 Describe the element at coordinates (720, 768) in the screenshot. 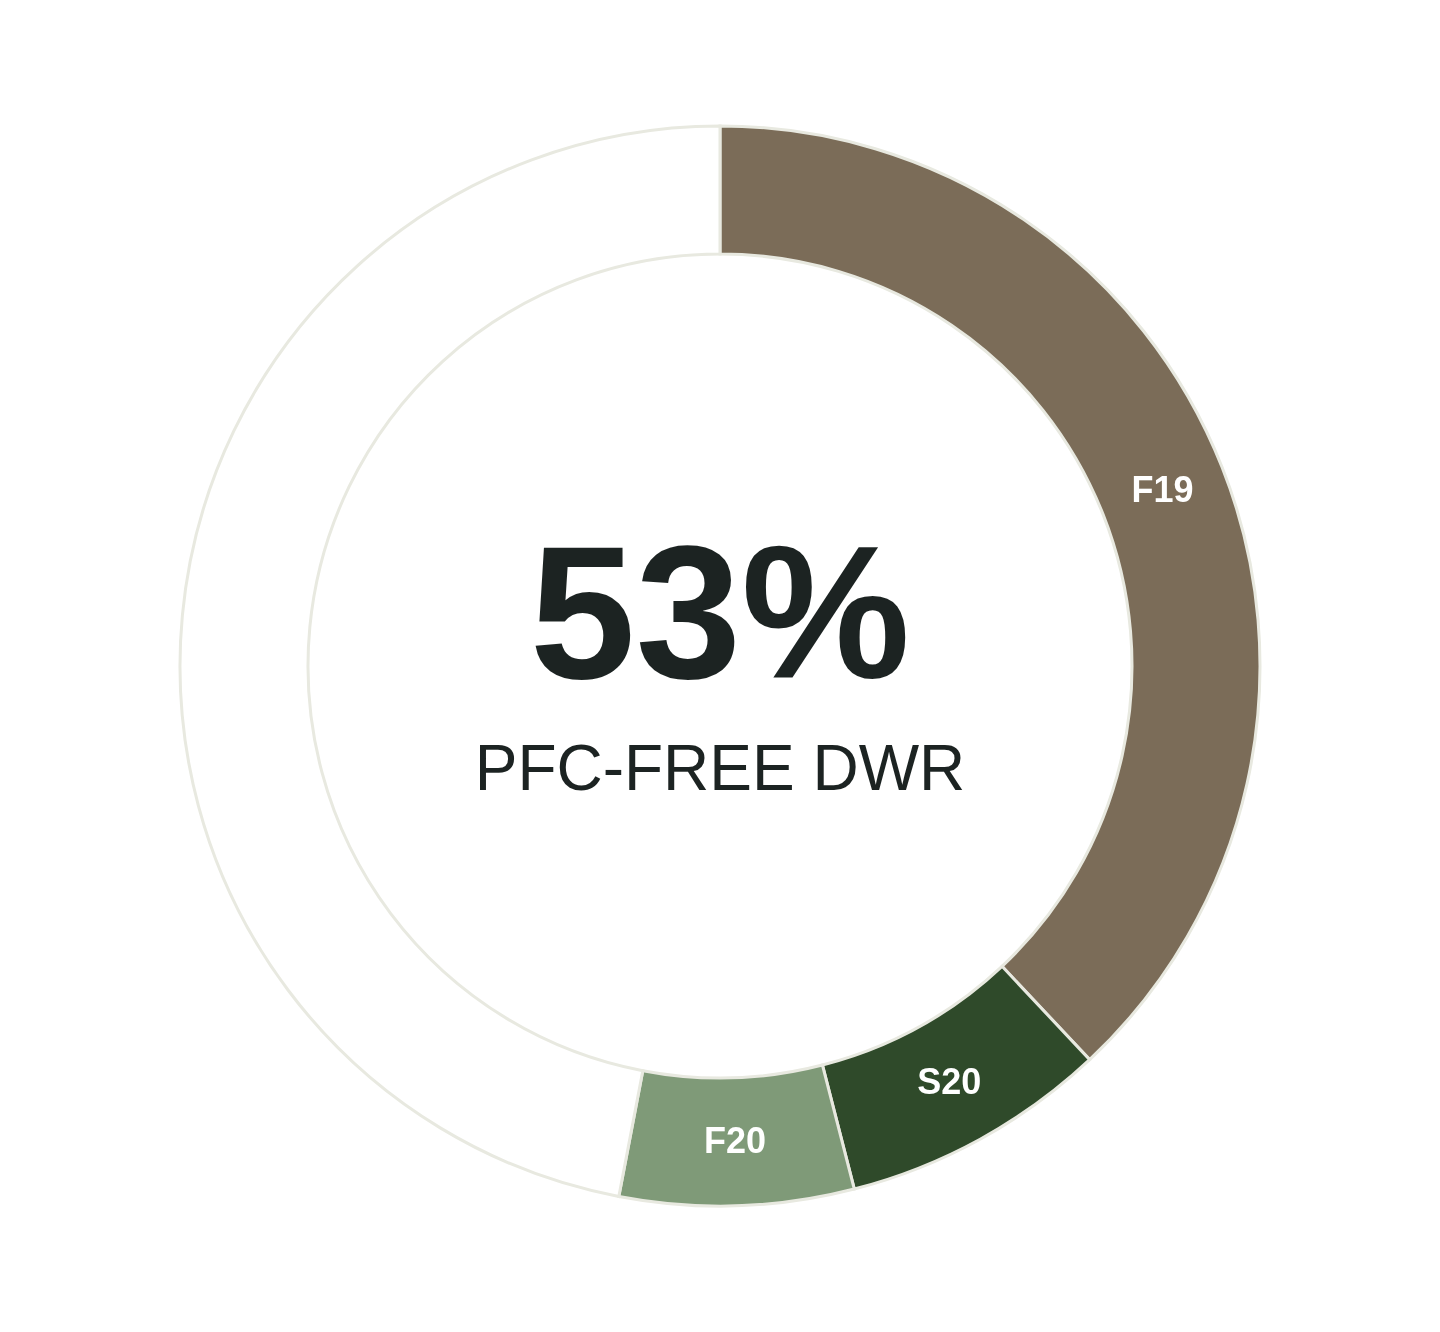

I see `text: PFC-FREE DWR` at that location.